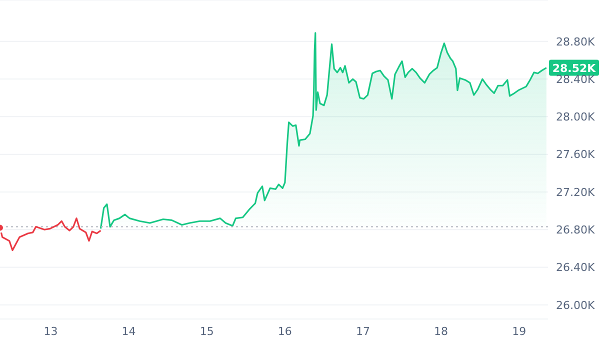 This screenshot has width=600, height=339. I want to click on y-tick-label: 27.60K, so click(576, 155).